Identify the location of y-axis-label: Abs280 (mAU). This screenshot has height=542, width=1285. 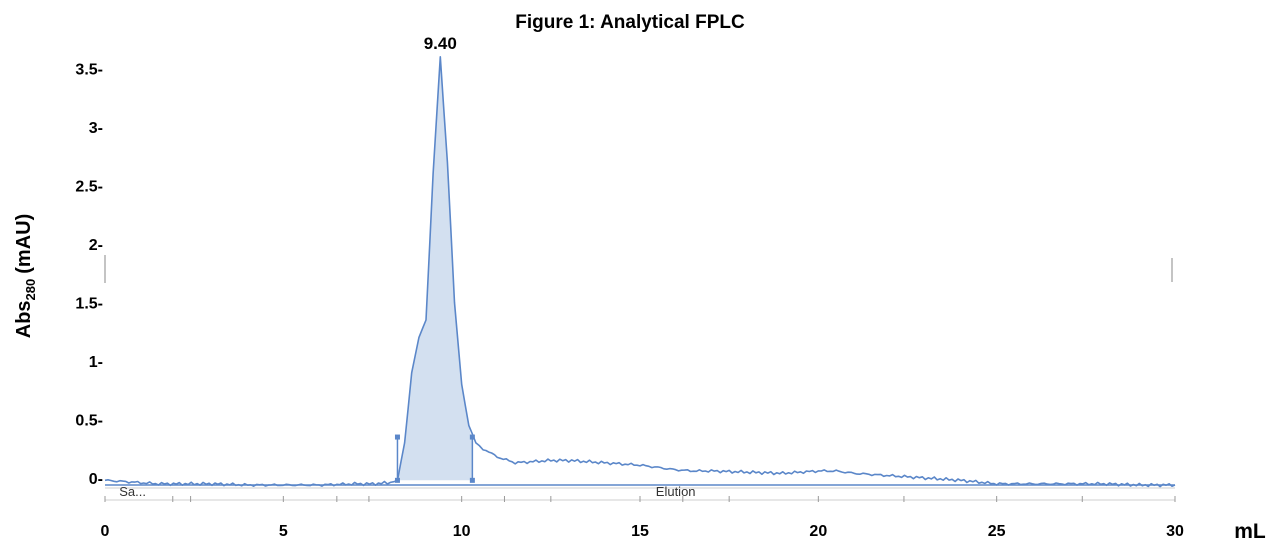
(25, 276).